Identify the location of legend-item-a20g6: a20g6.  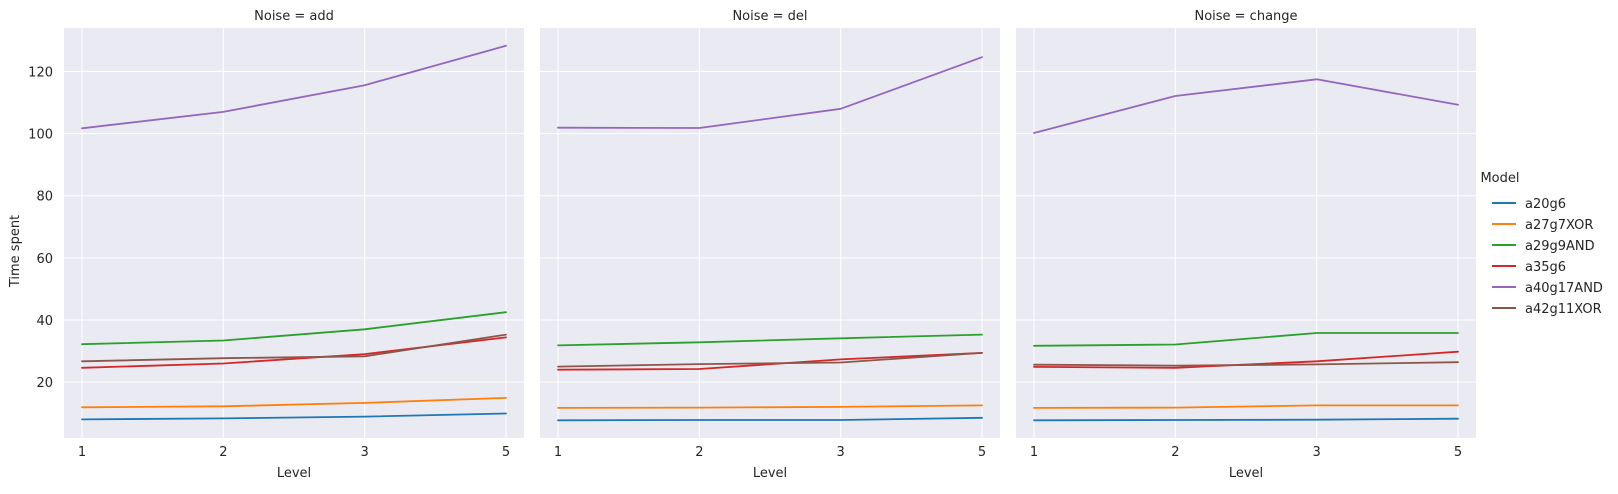
(1529, 204).